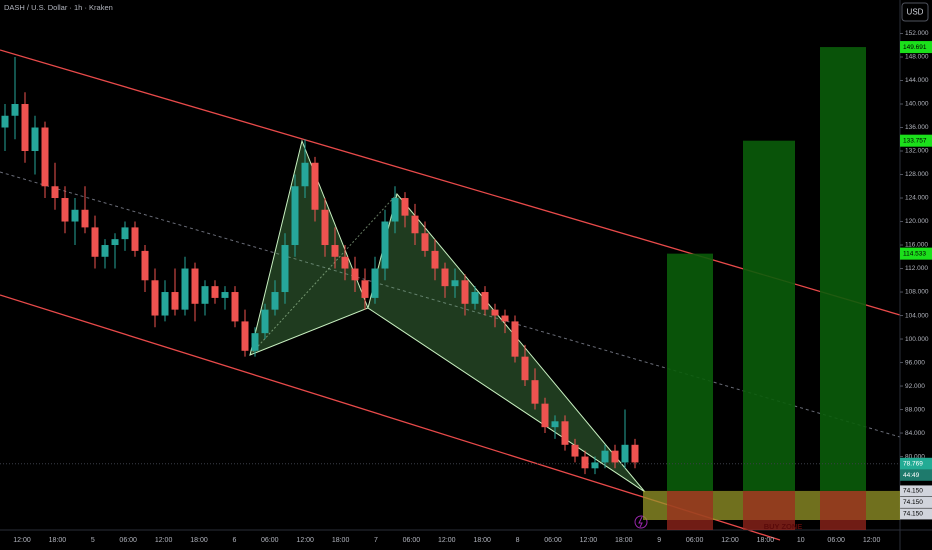 This screenshot has width=932, height=550. I want to click on target-label: 114.533, so click(914, 253).